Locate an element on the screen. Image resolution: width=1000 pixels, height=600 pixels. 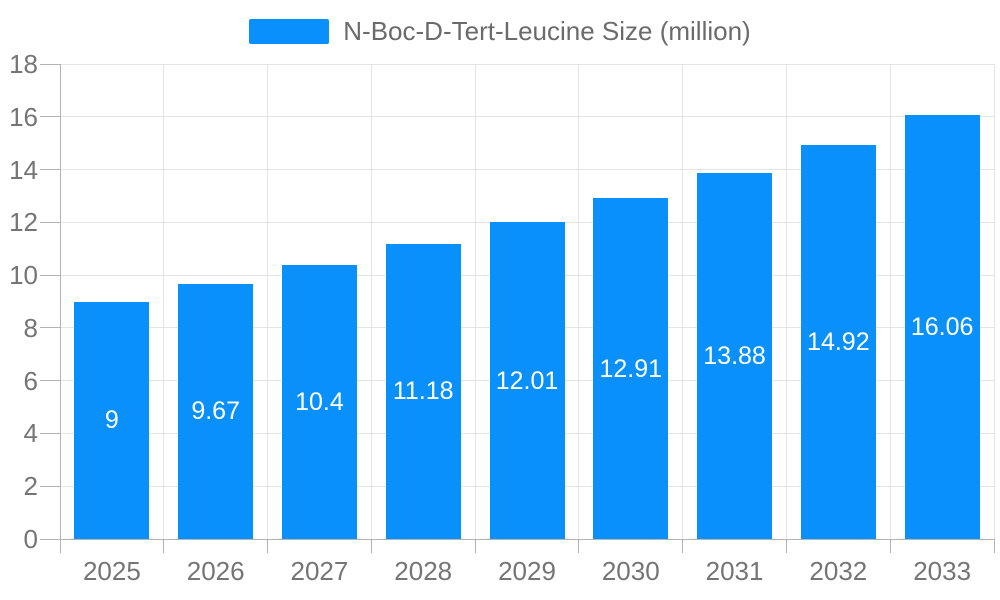
x-tick-label: 2026 is located at coordinates (215, 571).